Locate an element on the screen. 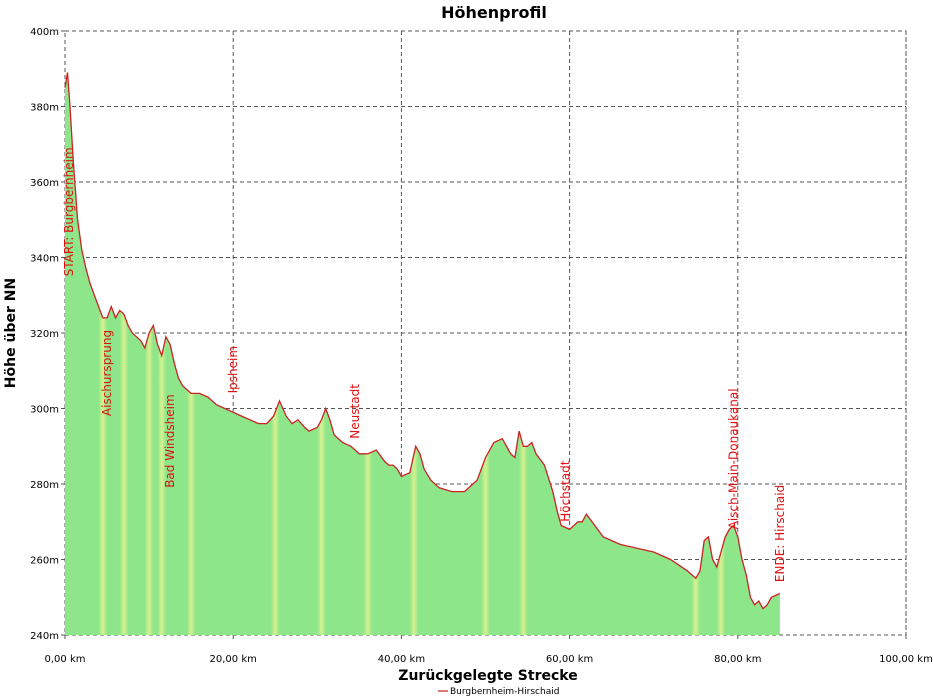  y-tick-label: 360m is located at coordinates (44, 183).